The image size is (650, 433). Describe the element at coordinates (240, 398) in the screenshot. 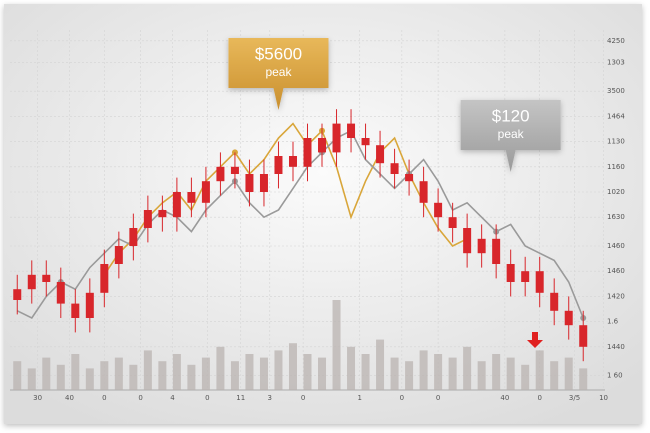

I see `x-tick-label: 11` at that location.